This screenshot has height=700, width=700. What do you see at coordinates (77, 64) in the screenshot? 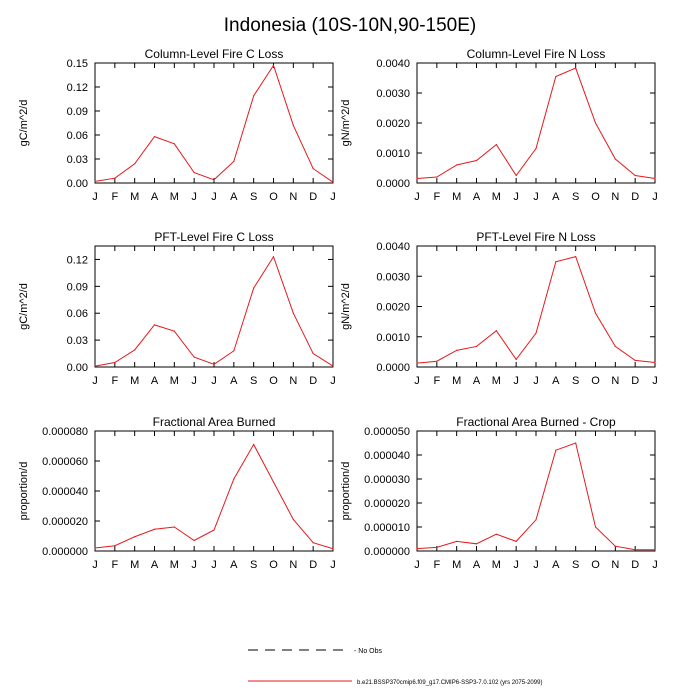
I see `y-tick-label: 0.15` at bounding box center [77, 64].